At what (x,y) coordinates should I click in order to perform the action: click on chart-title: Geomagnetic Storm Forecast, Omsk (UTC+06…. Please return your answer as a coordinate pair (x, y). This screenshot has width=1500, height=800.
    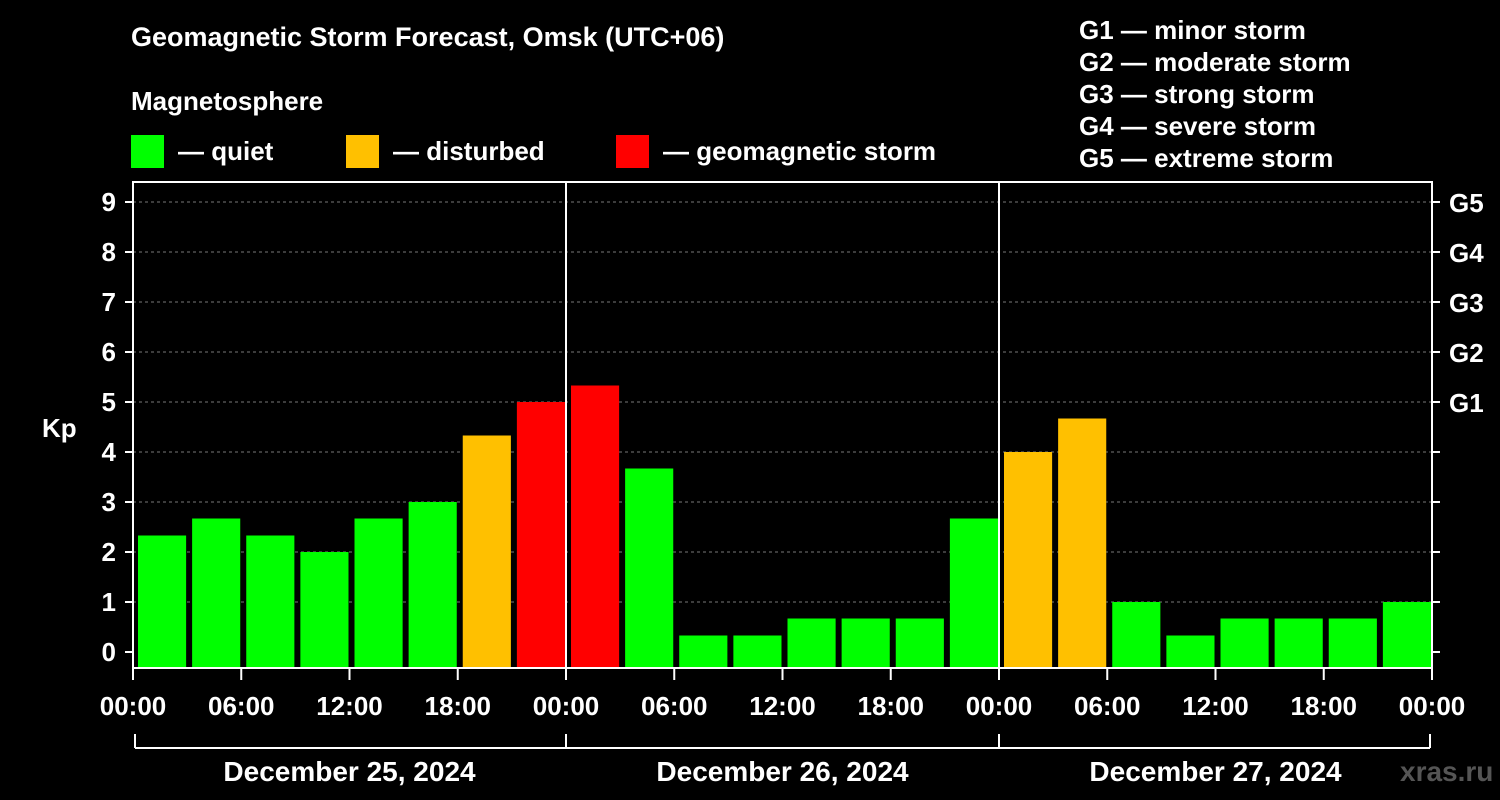
    Looking at the image, I should click on (428, 37).